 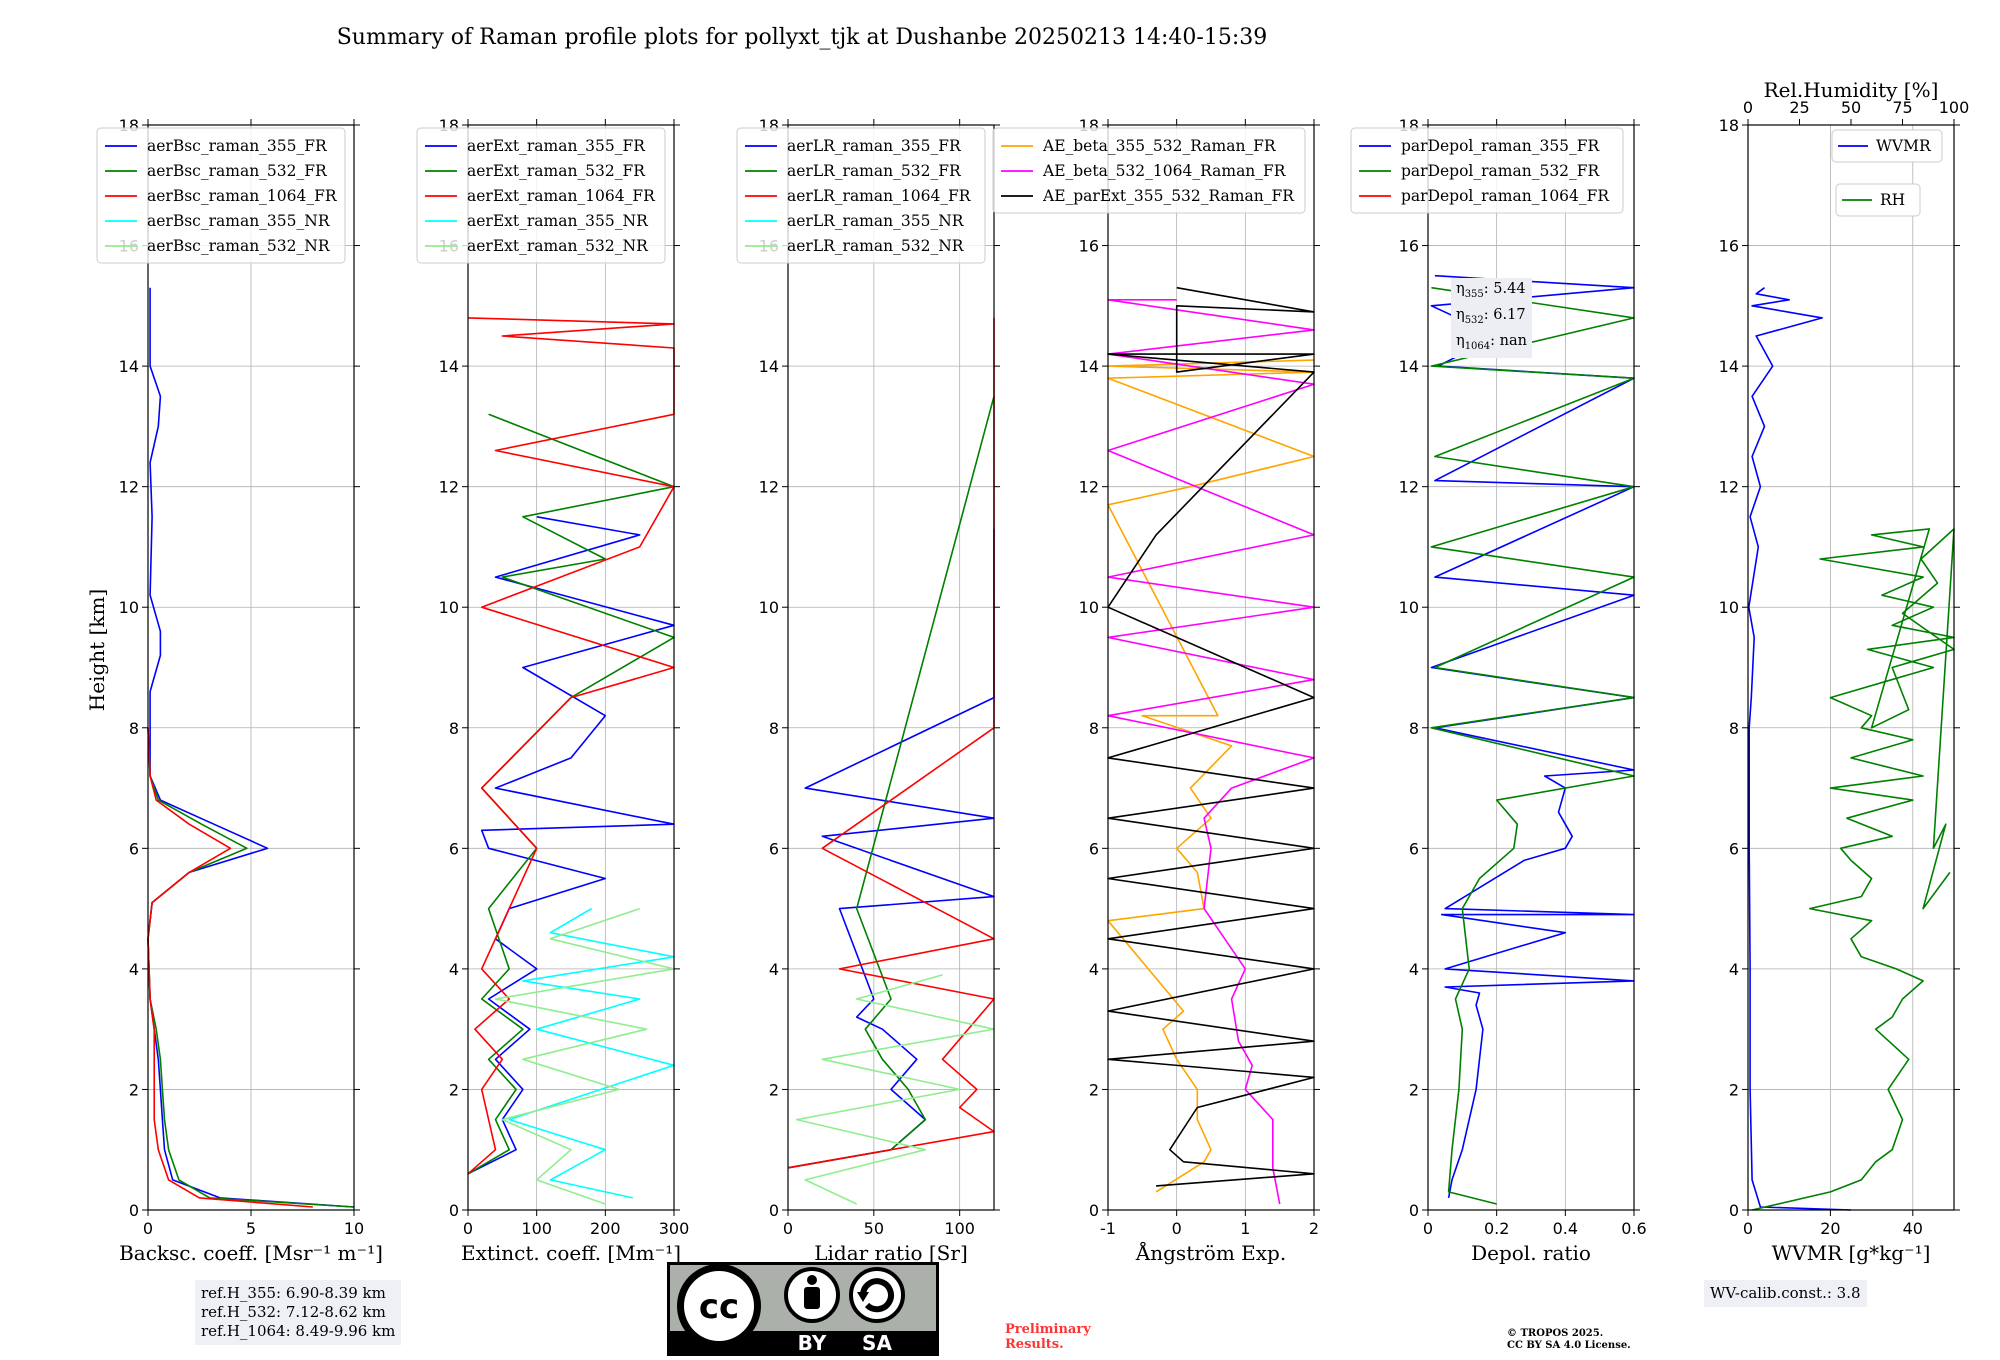 I want to click on series-line-WVMR, so click(x=1800, y=749).